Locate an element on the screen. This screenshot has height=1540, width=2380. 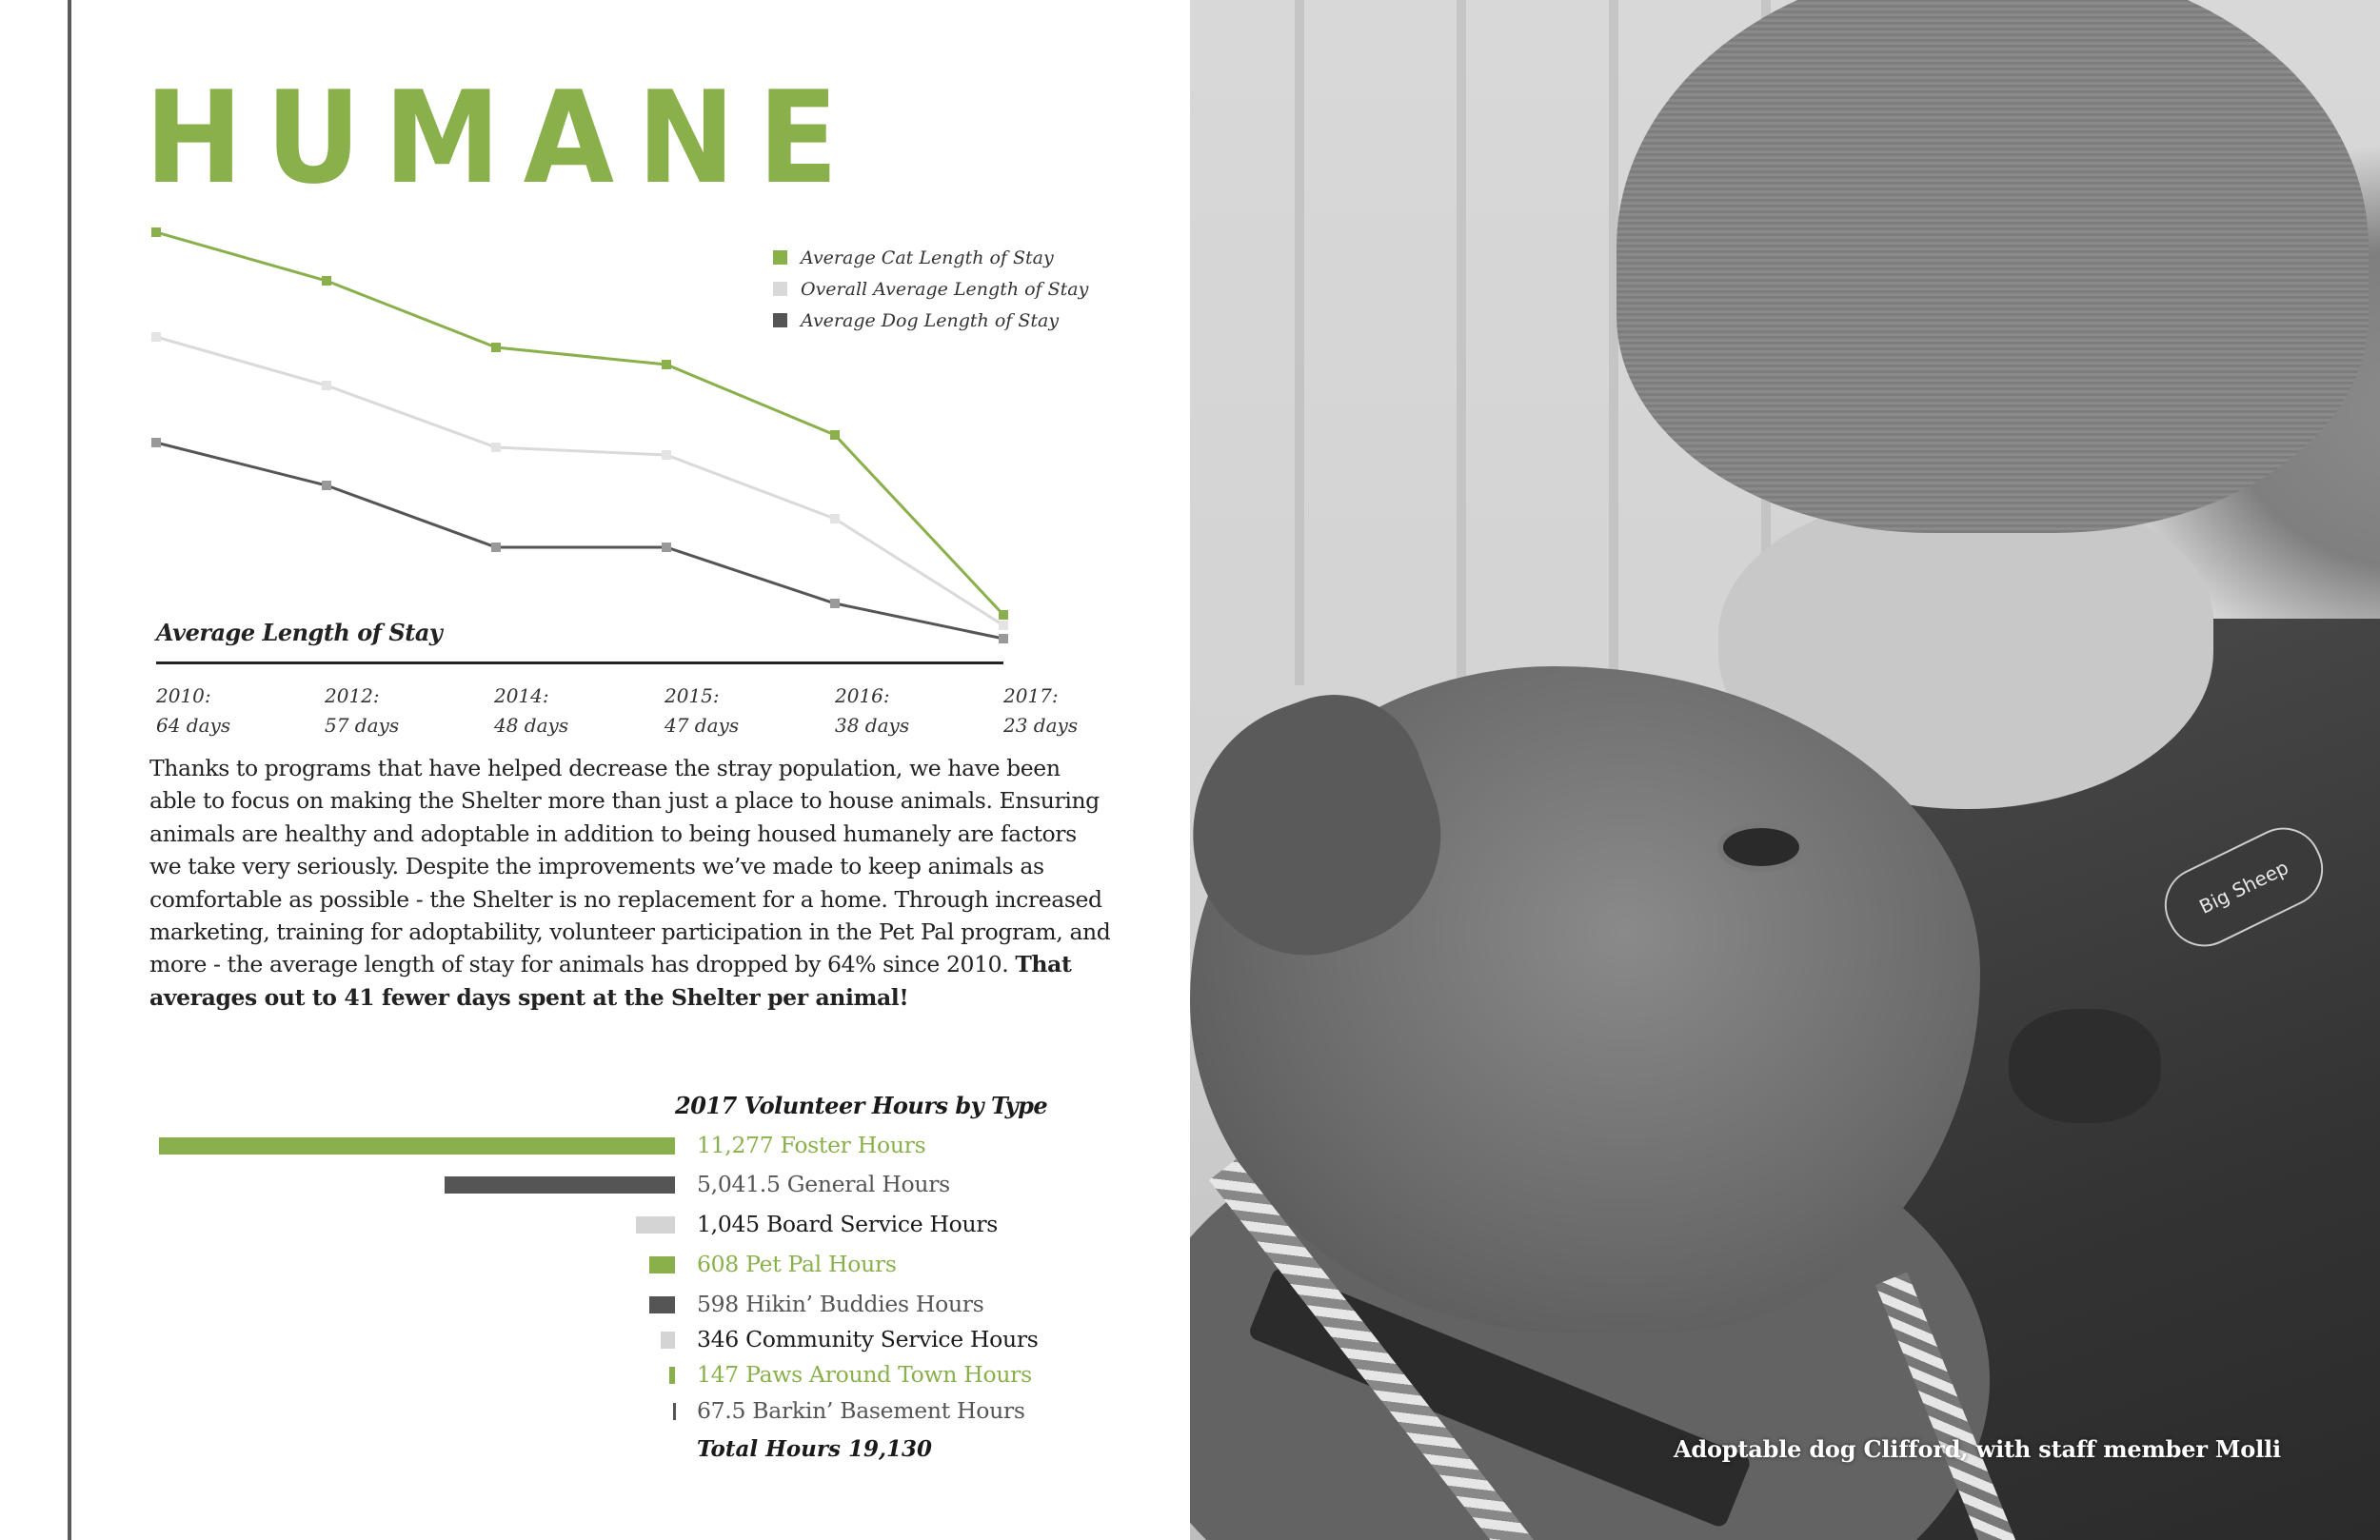
legend-item-dog: Average Dog Length of Stay is located at coordinates (930, 320).